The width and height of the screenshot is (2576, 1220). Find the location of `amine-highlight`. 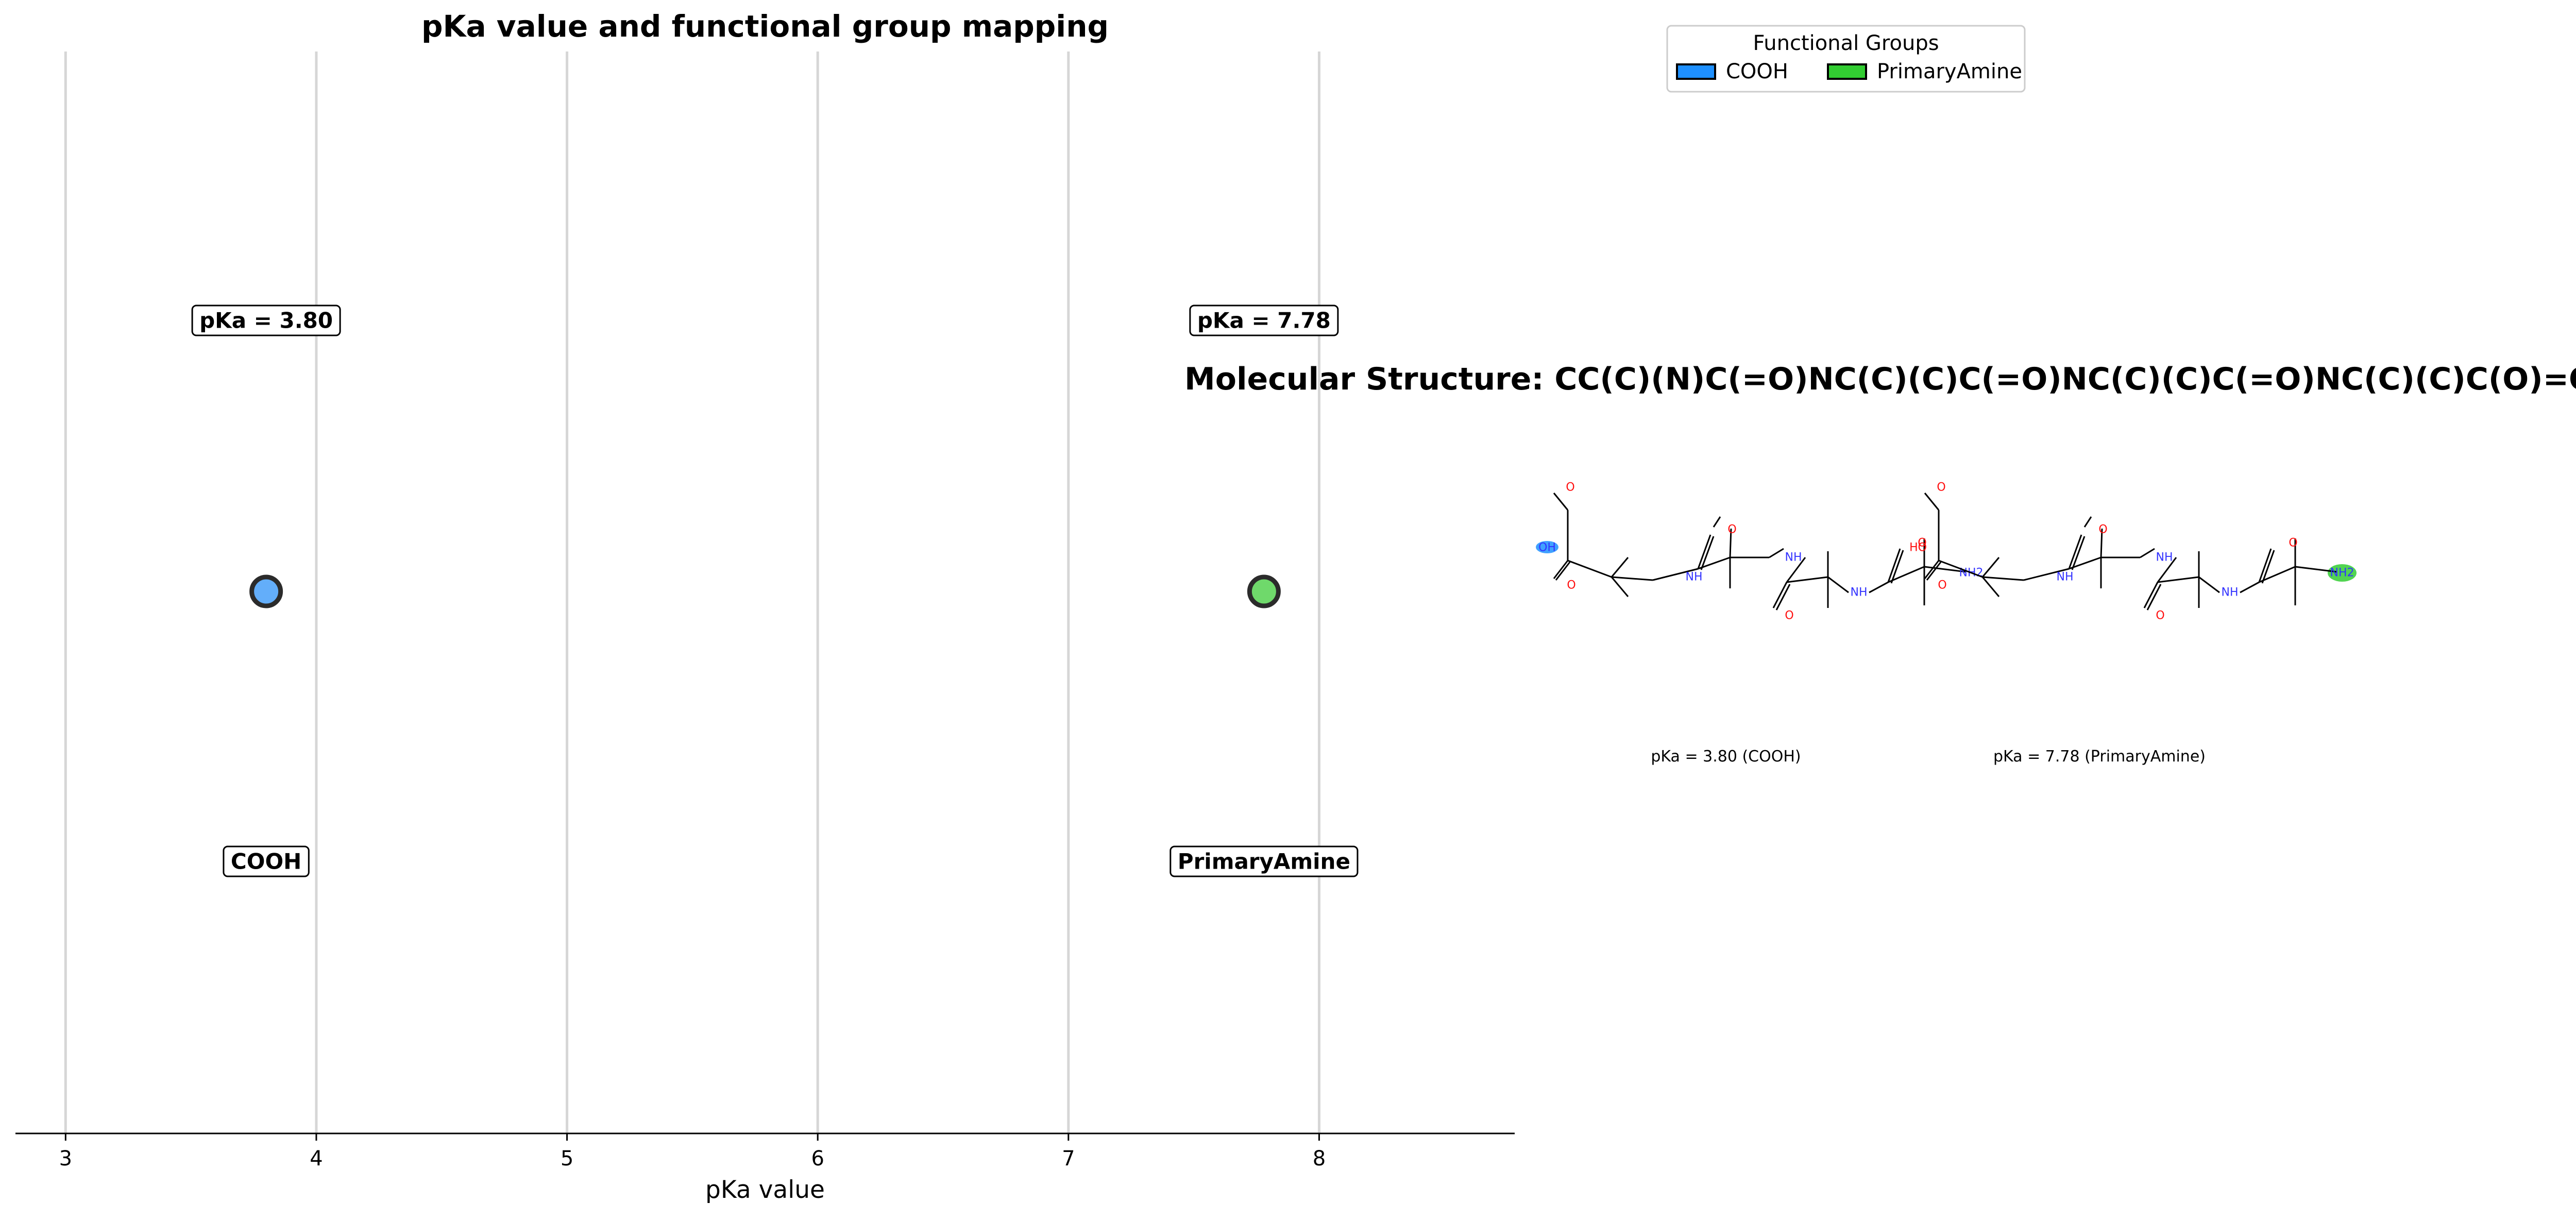

amine-highlight is located at coordinates (2342, 573).